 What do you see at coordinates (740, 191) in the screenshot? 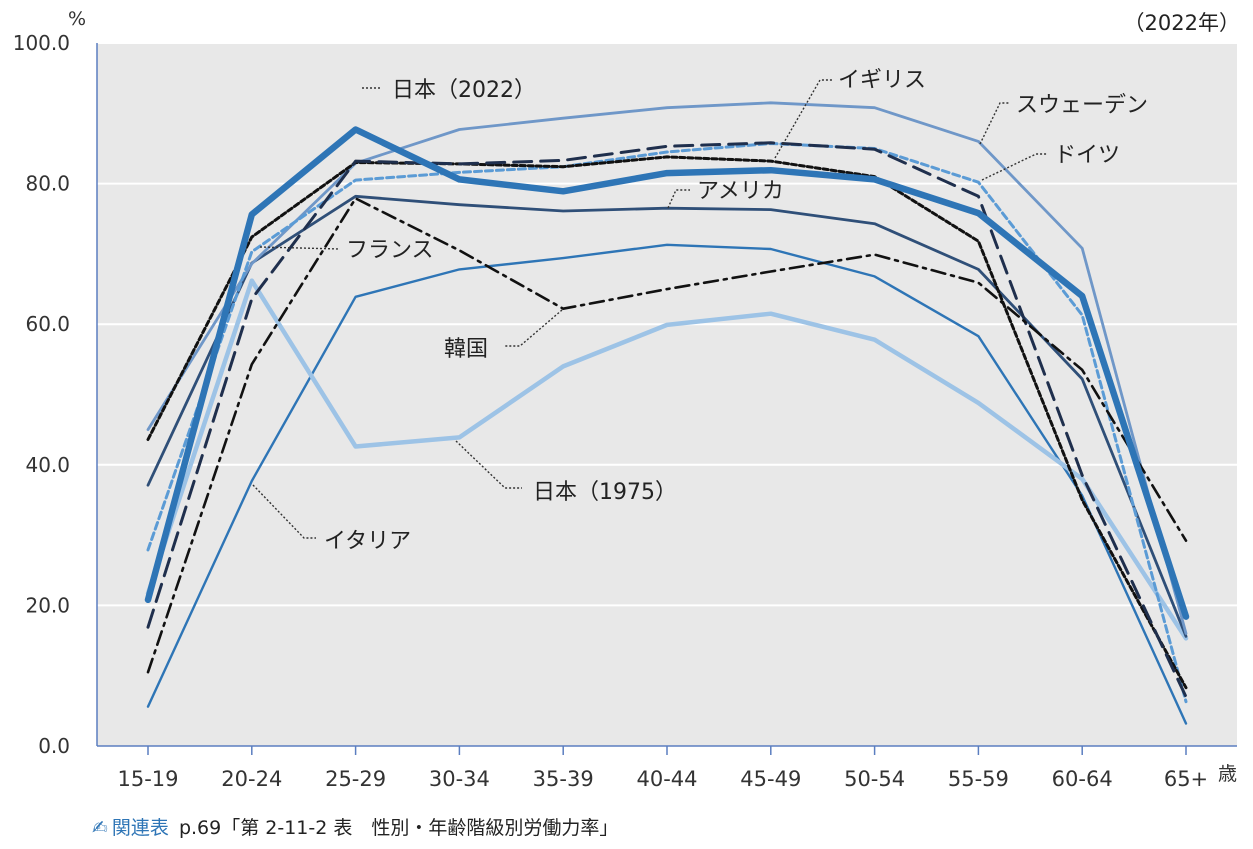
I see `series-label: アメリカ` at bounding box center [740, 191].